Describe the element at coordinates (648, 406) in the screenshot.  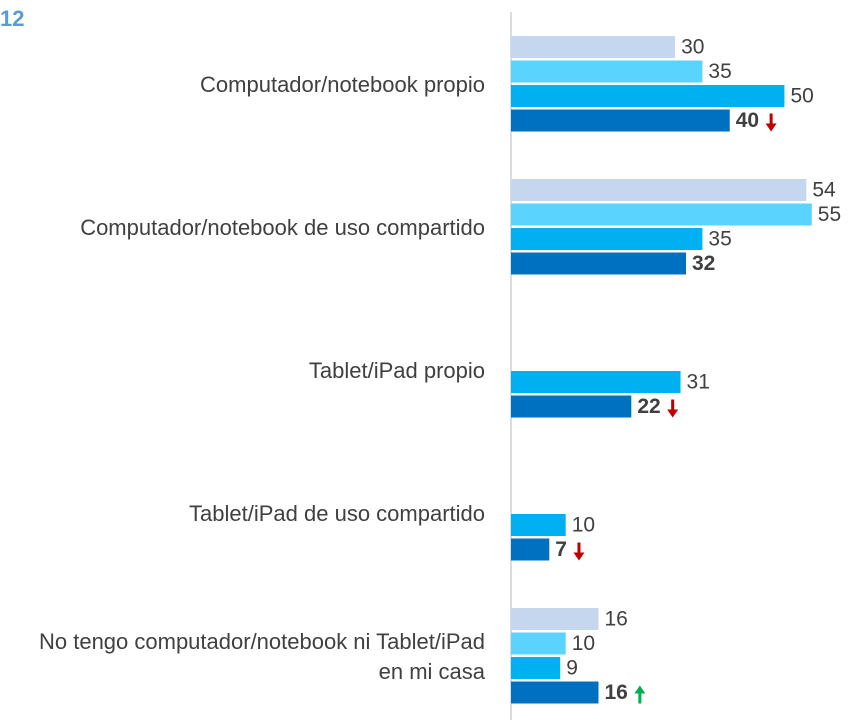
I see `value-label: 22` at that location.